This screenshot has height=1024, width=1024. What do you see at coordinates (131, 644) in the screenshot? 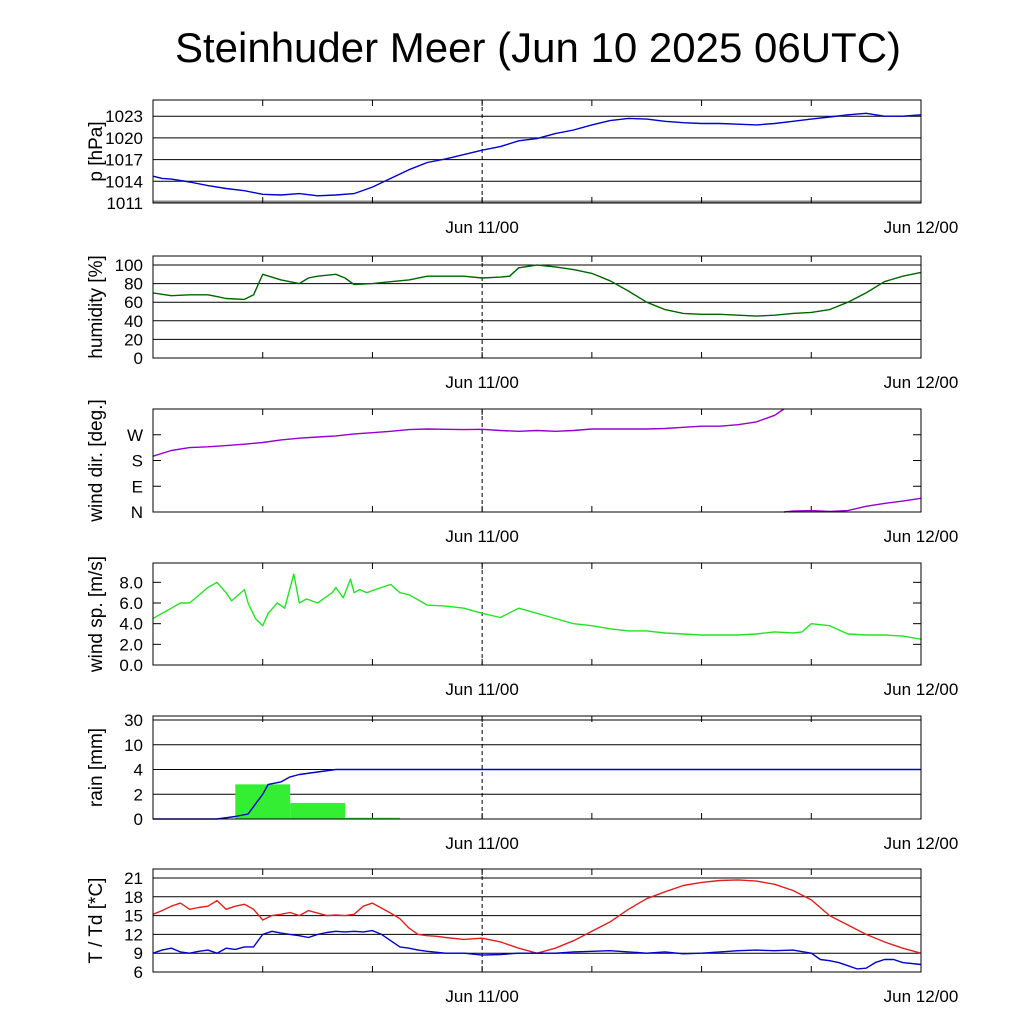
I see `y-tick-label: 2.0` at bounding box center [131, 644].